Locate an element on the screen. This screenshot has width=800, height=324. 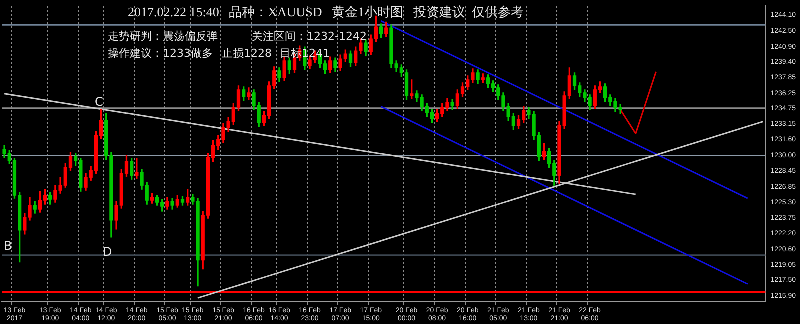
annotation: B is located at coordinates (8, 246).